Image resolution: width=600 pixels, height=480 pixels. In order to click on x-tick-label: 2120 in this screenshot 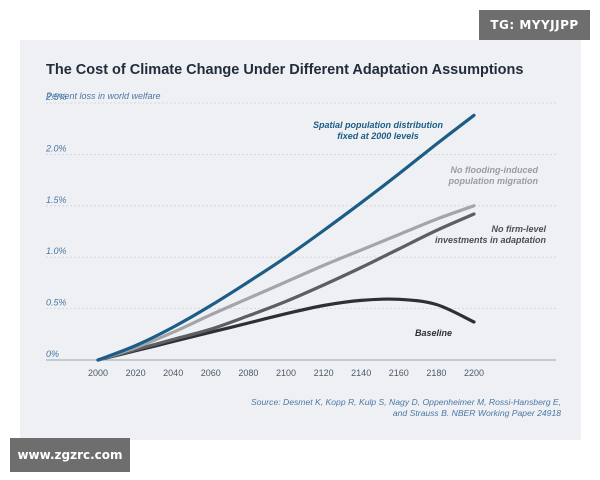, I will do `click(324, 373)`.